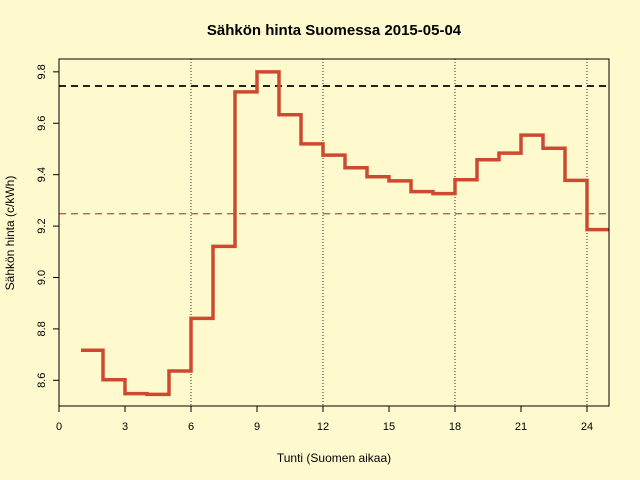 The width and height of the screenshot is (640, 480). Describe the element at coordinates (42, 380) in the screenshot. I see `y-tick-label-8.6: 8.6` at that location.